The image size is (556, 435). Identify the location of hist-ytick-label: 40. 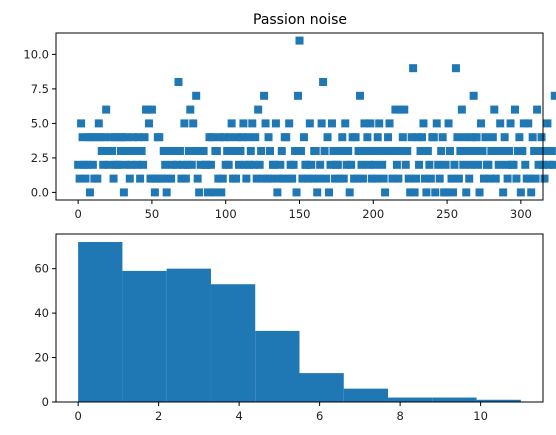
(41, 313).